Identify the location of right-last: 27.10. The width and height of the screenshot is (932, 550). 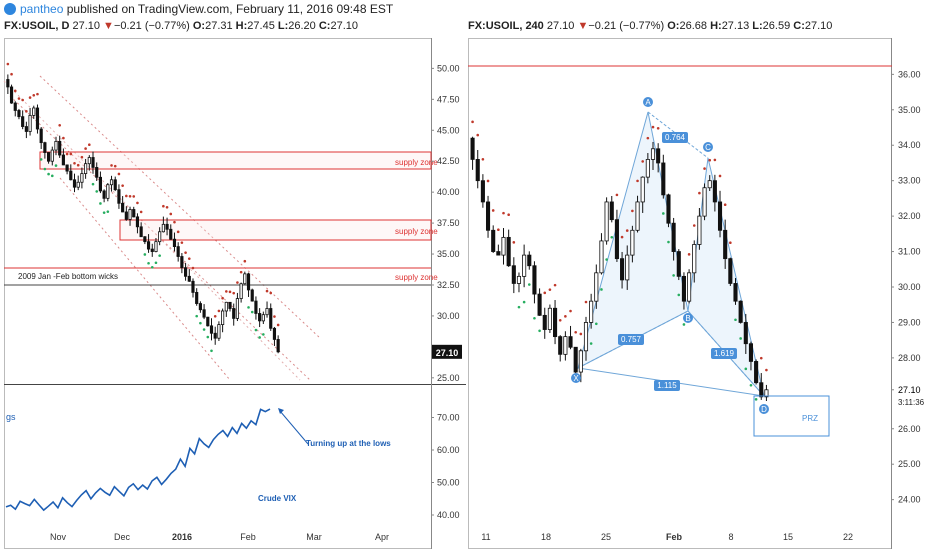
(560, 26).